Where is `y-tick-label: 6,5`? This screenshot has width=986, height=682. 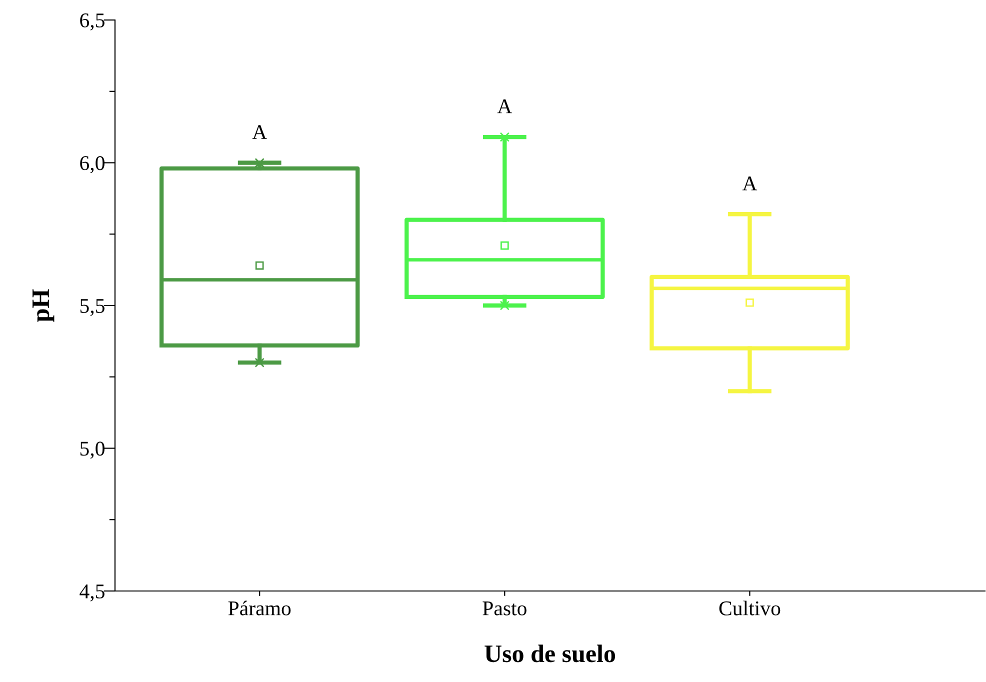
y-tick-label: 6,5 is located at coordinates (92, 21).